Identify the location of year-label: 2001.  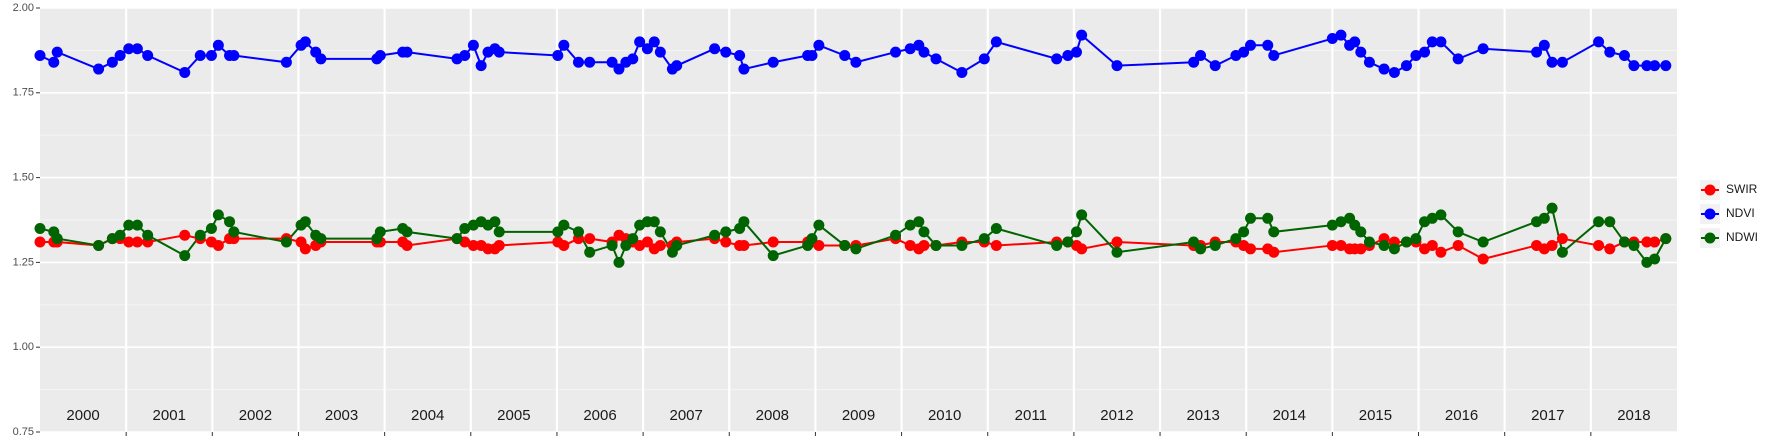
(169, 415).